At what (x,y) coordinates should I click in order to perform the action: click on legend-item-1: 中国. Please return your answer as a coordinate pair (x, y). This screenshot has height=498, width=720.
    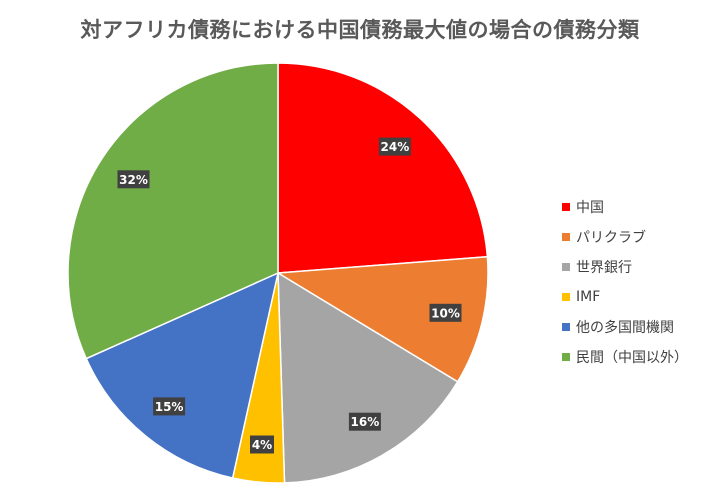
    Looking at the image, I should click on (625, 207).